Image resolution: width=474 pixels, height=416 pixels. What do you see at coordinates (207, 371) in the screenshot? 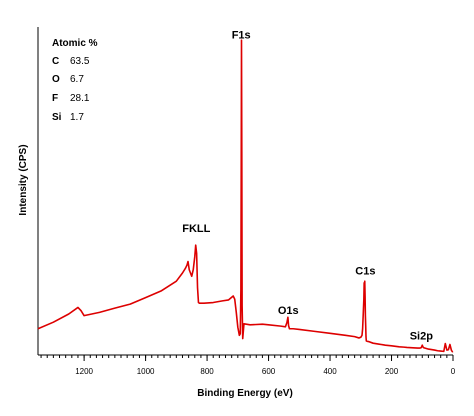
I see `x-tick-label: 800` at bounding box center [207, 371].